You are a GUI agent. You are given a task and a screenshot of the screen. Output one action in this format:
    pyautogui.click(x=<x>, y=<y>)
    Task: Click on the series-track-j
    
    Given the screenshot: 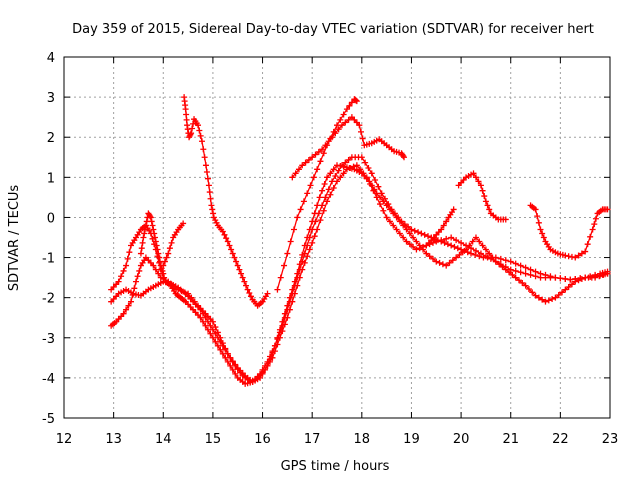 What is the action you would take?
    pyautogui.click(x=482, y=196)
    